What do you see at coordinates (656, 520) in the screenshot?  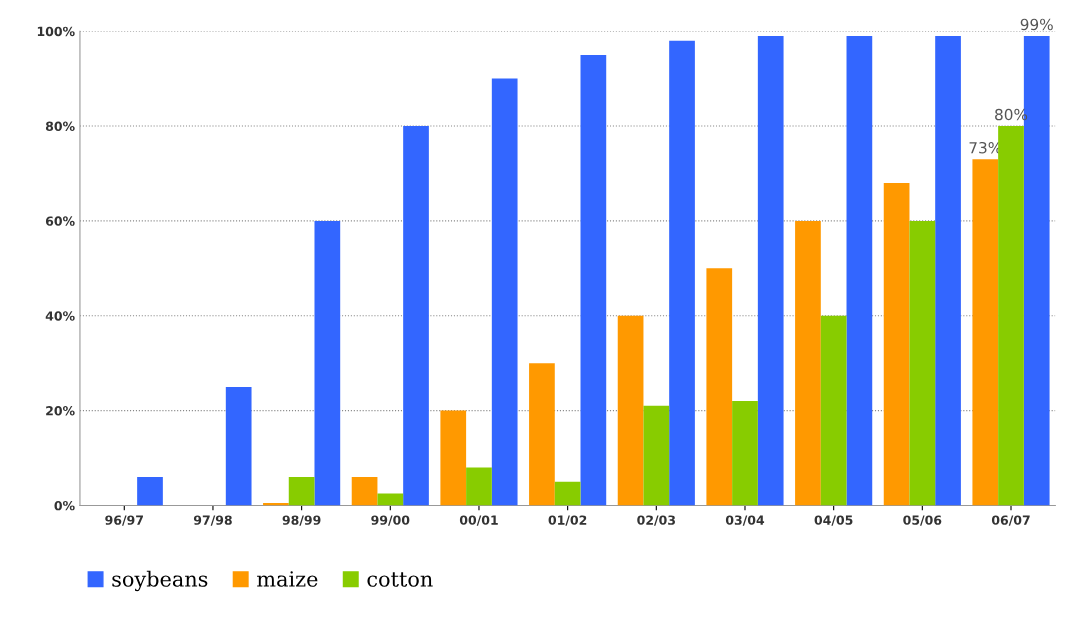 I see `x-tick-label: 02/03` at bounding box center [656, 520].